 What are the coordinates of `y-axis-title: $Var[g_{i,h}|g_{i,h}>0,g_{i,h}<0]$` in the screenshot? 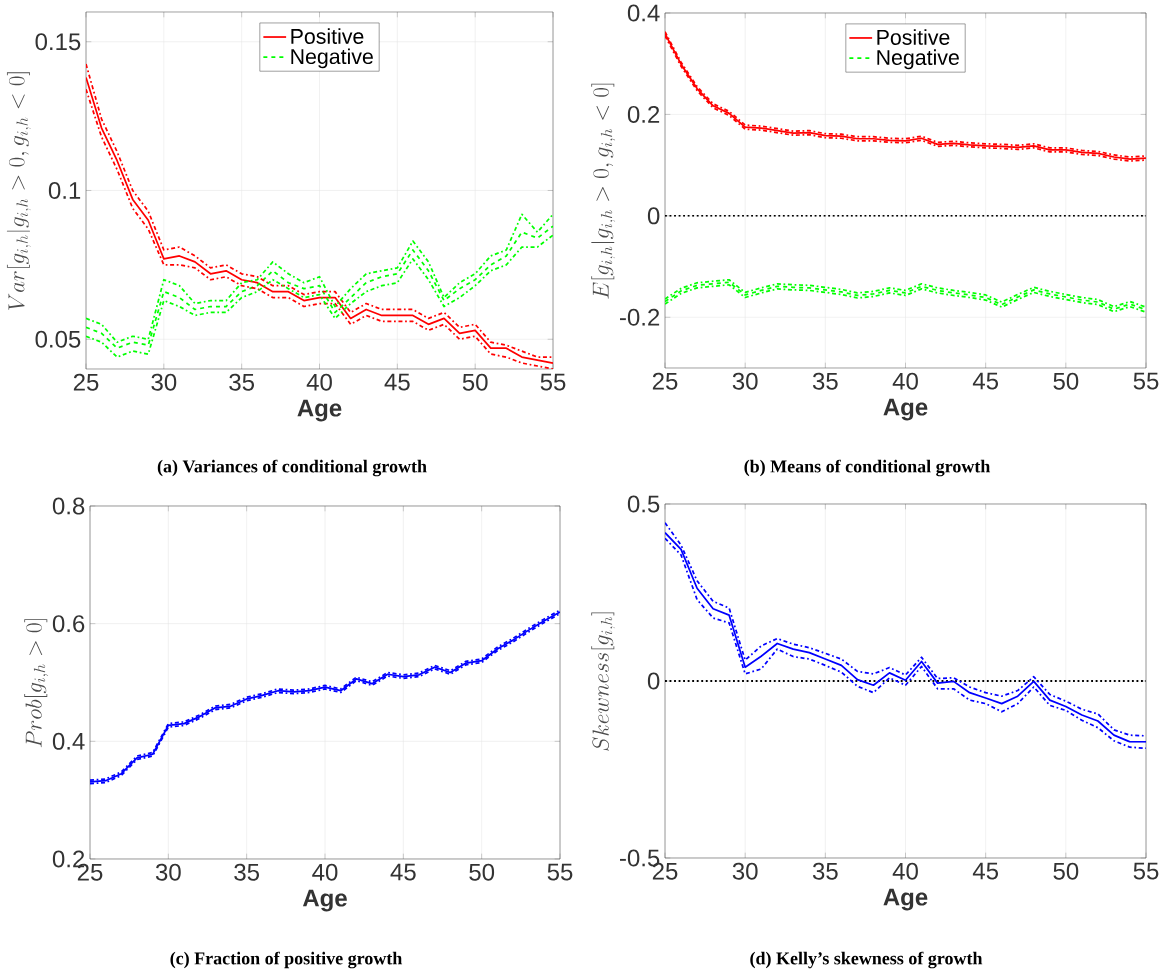 It's located at (18, 191).